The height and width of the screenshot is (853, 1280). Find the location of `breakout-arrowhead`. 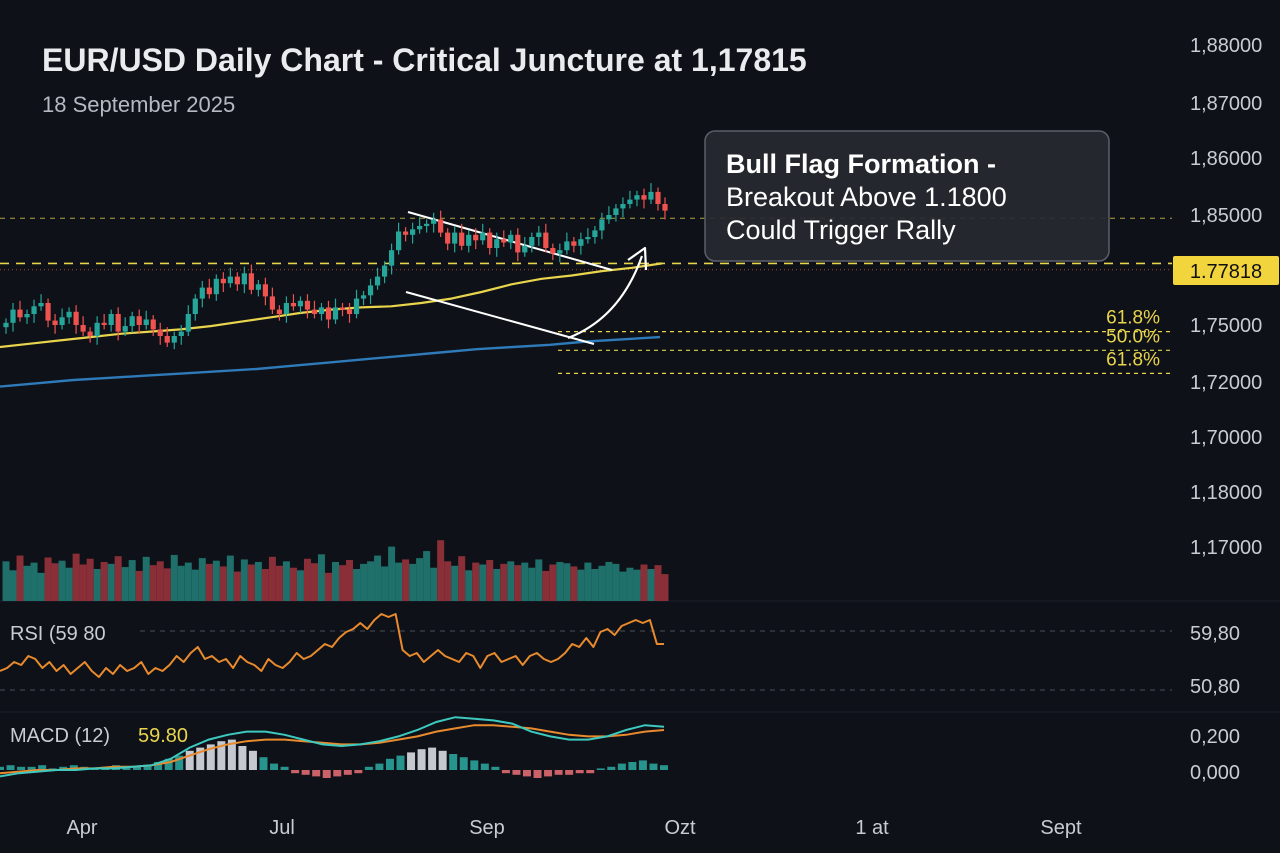

breakout-arrowhead is located at coordinates (637, 258).